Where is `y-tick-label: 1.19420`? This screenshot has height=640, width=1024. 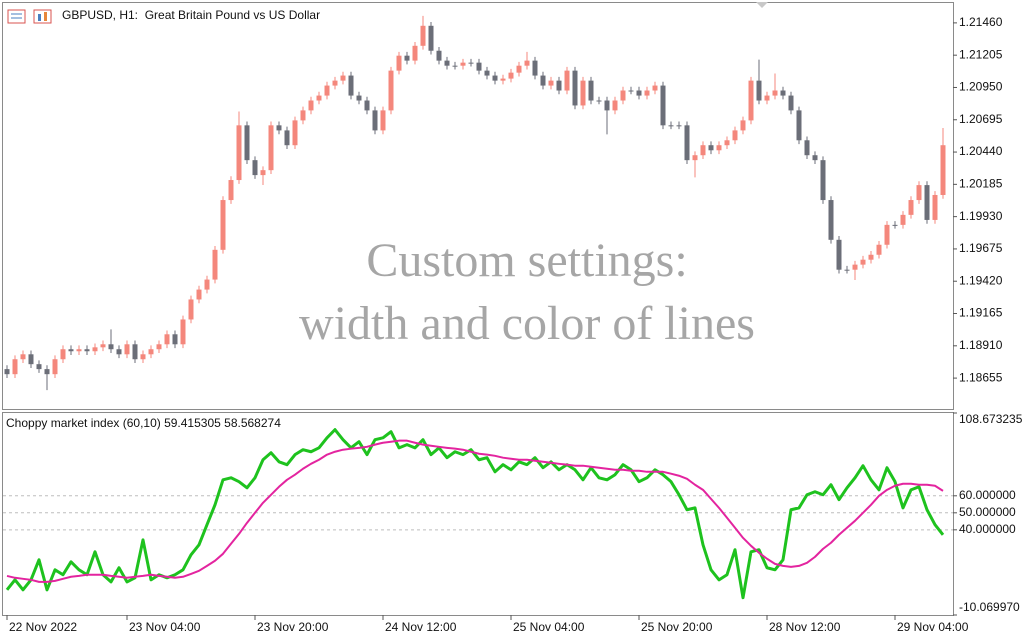
y-tick-label: 1.19420 is located at coordinates (981, 280).